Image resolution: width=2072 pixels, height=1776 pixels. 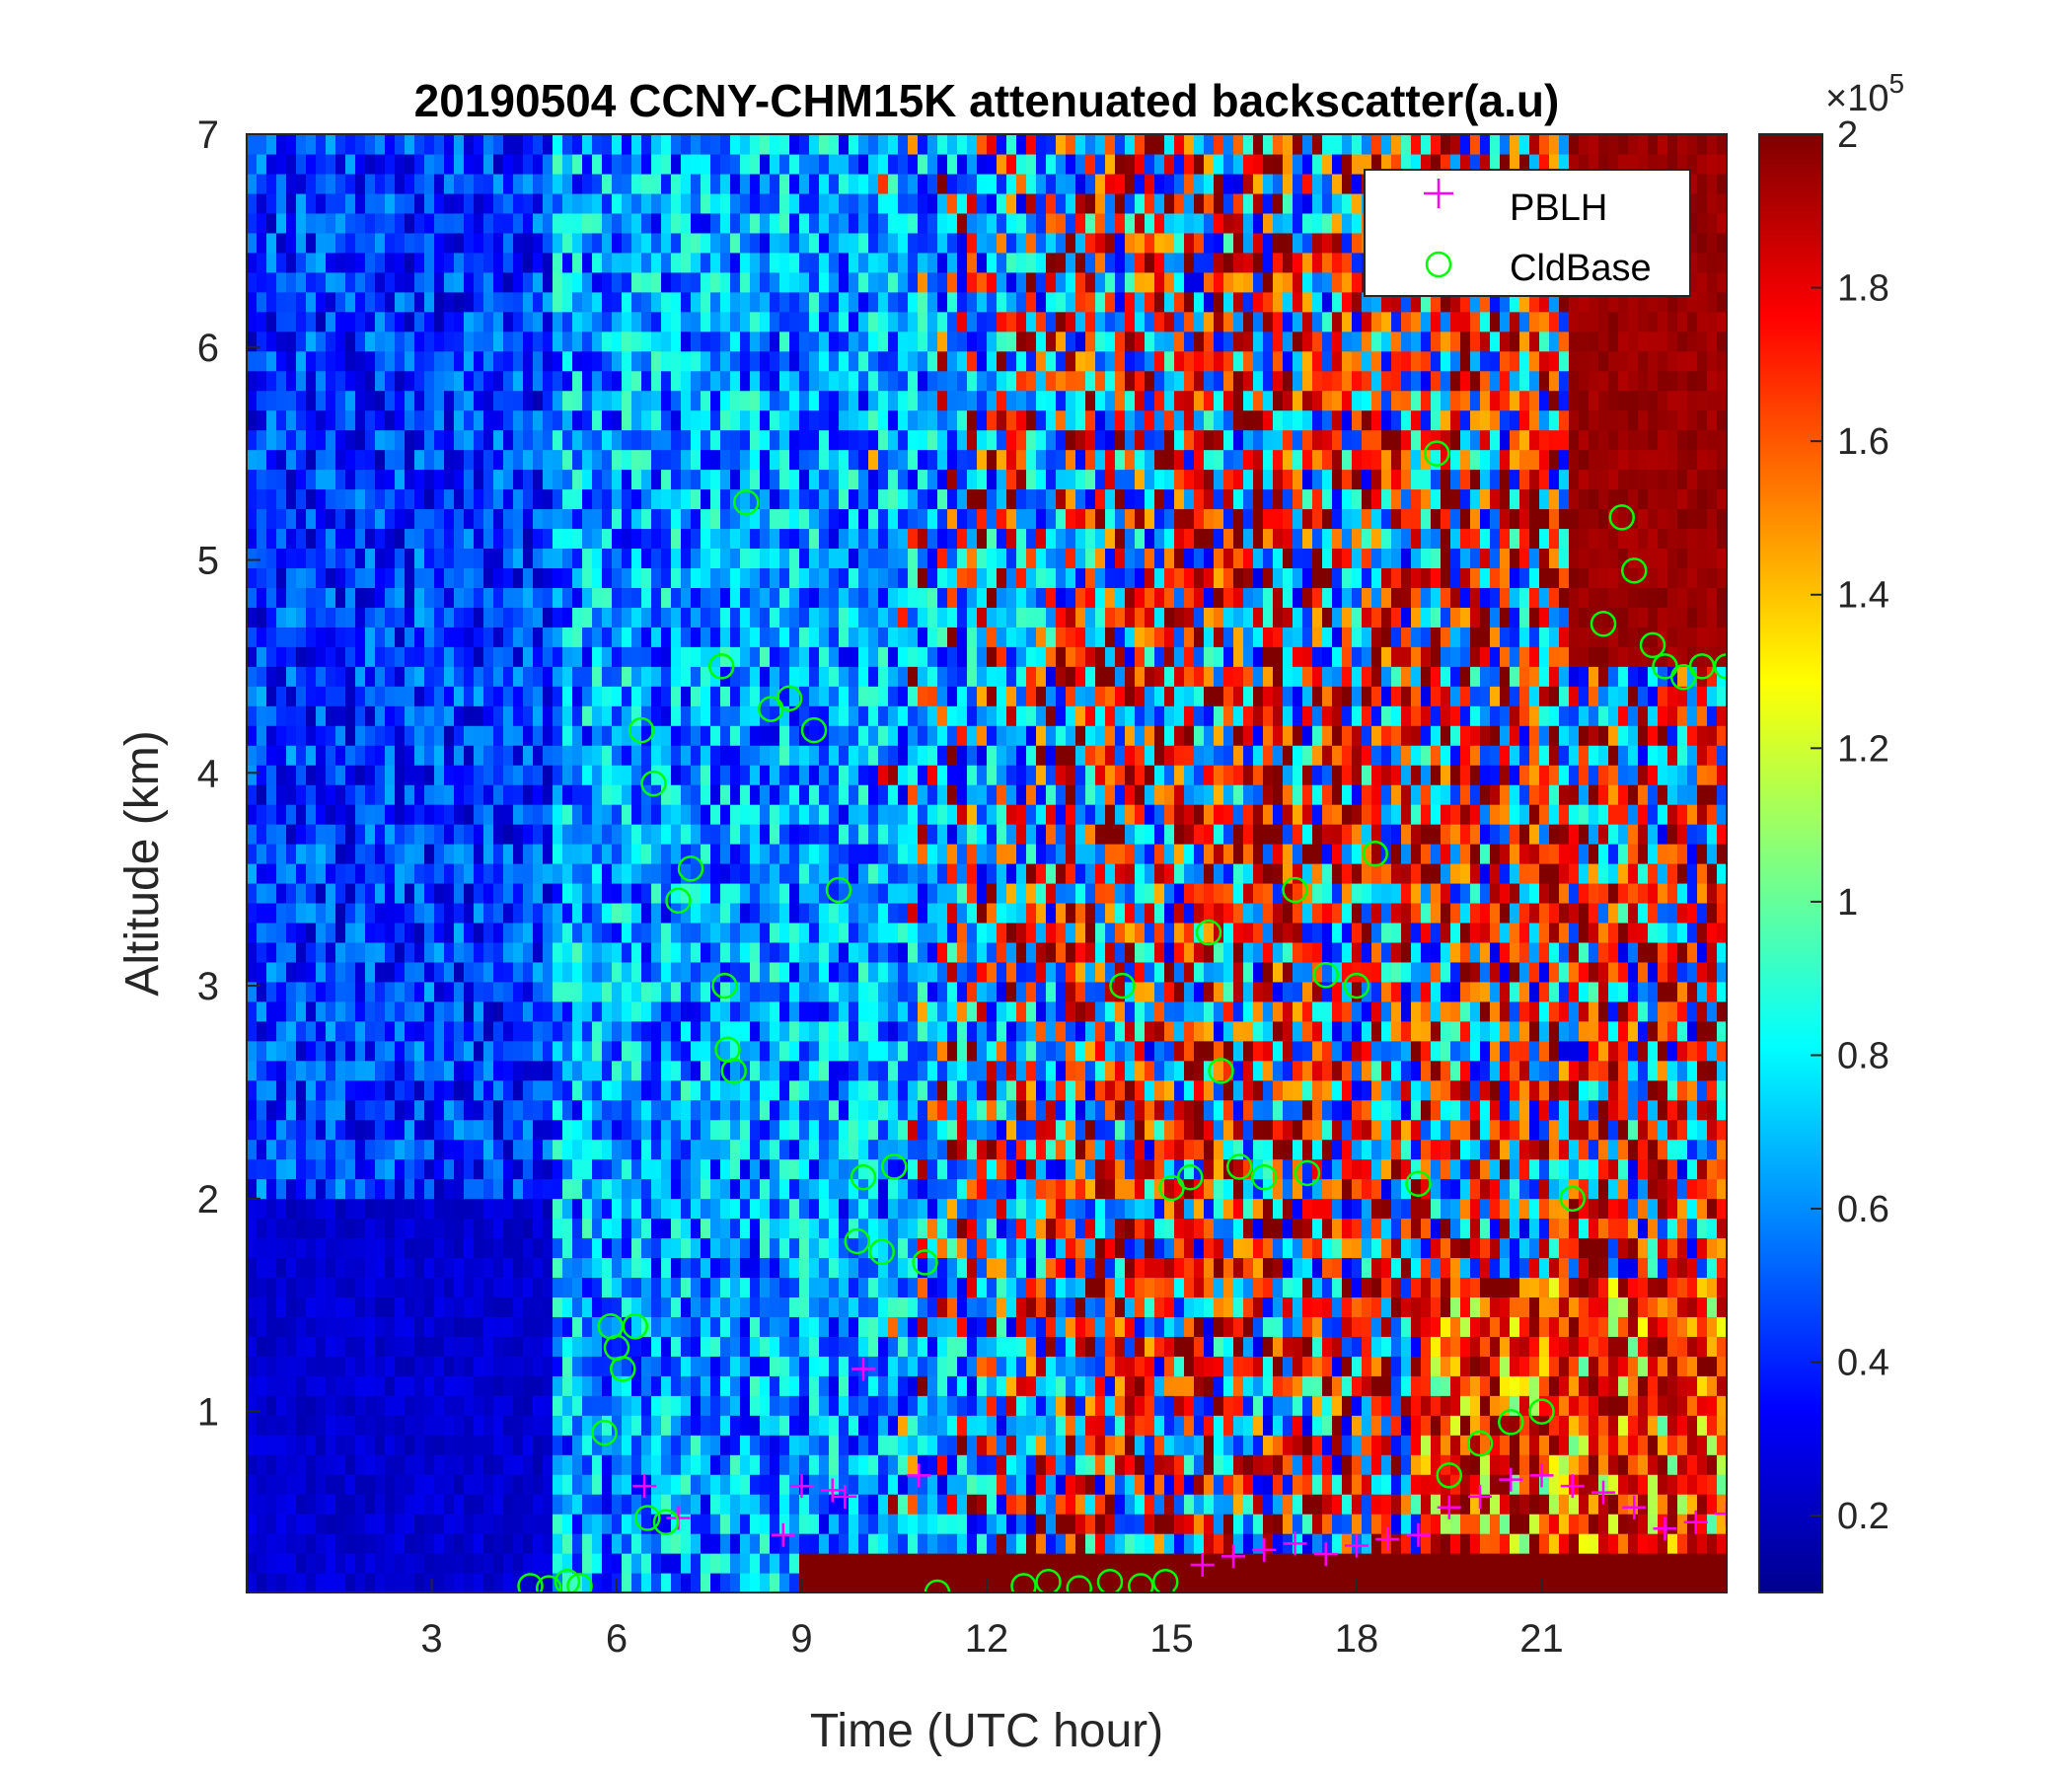 I want to click on colorbar-gradient, so click(x=1791, y=863).